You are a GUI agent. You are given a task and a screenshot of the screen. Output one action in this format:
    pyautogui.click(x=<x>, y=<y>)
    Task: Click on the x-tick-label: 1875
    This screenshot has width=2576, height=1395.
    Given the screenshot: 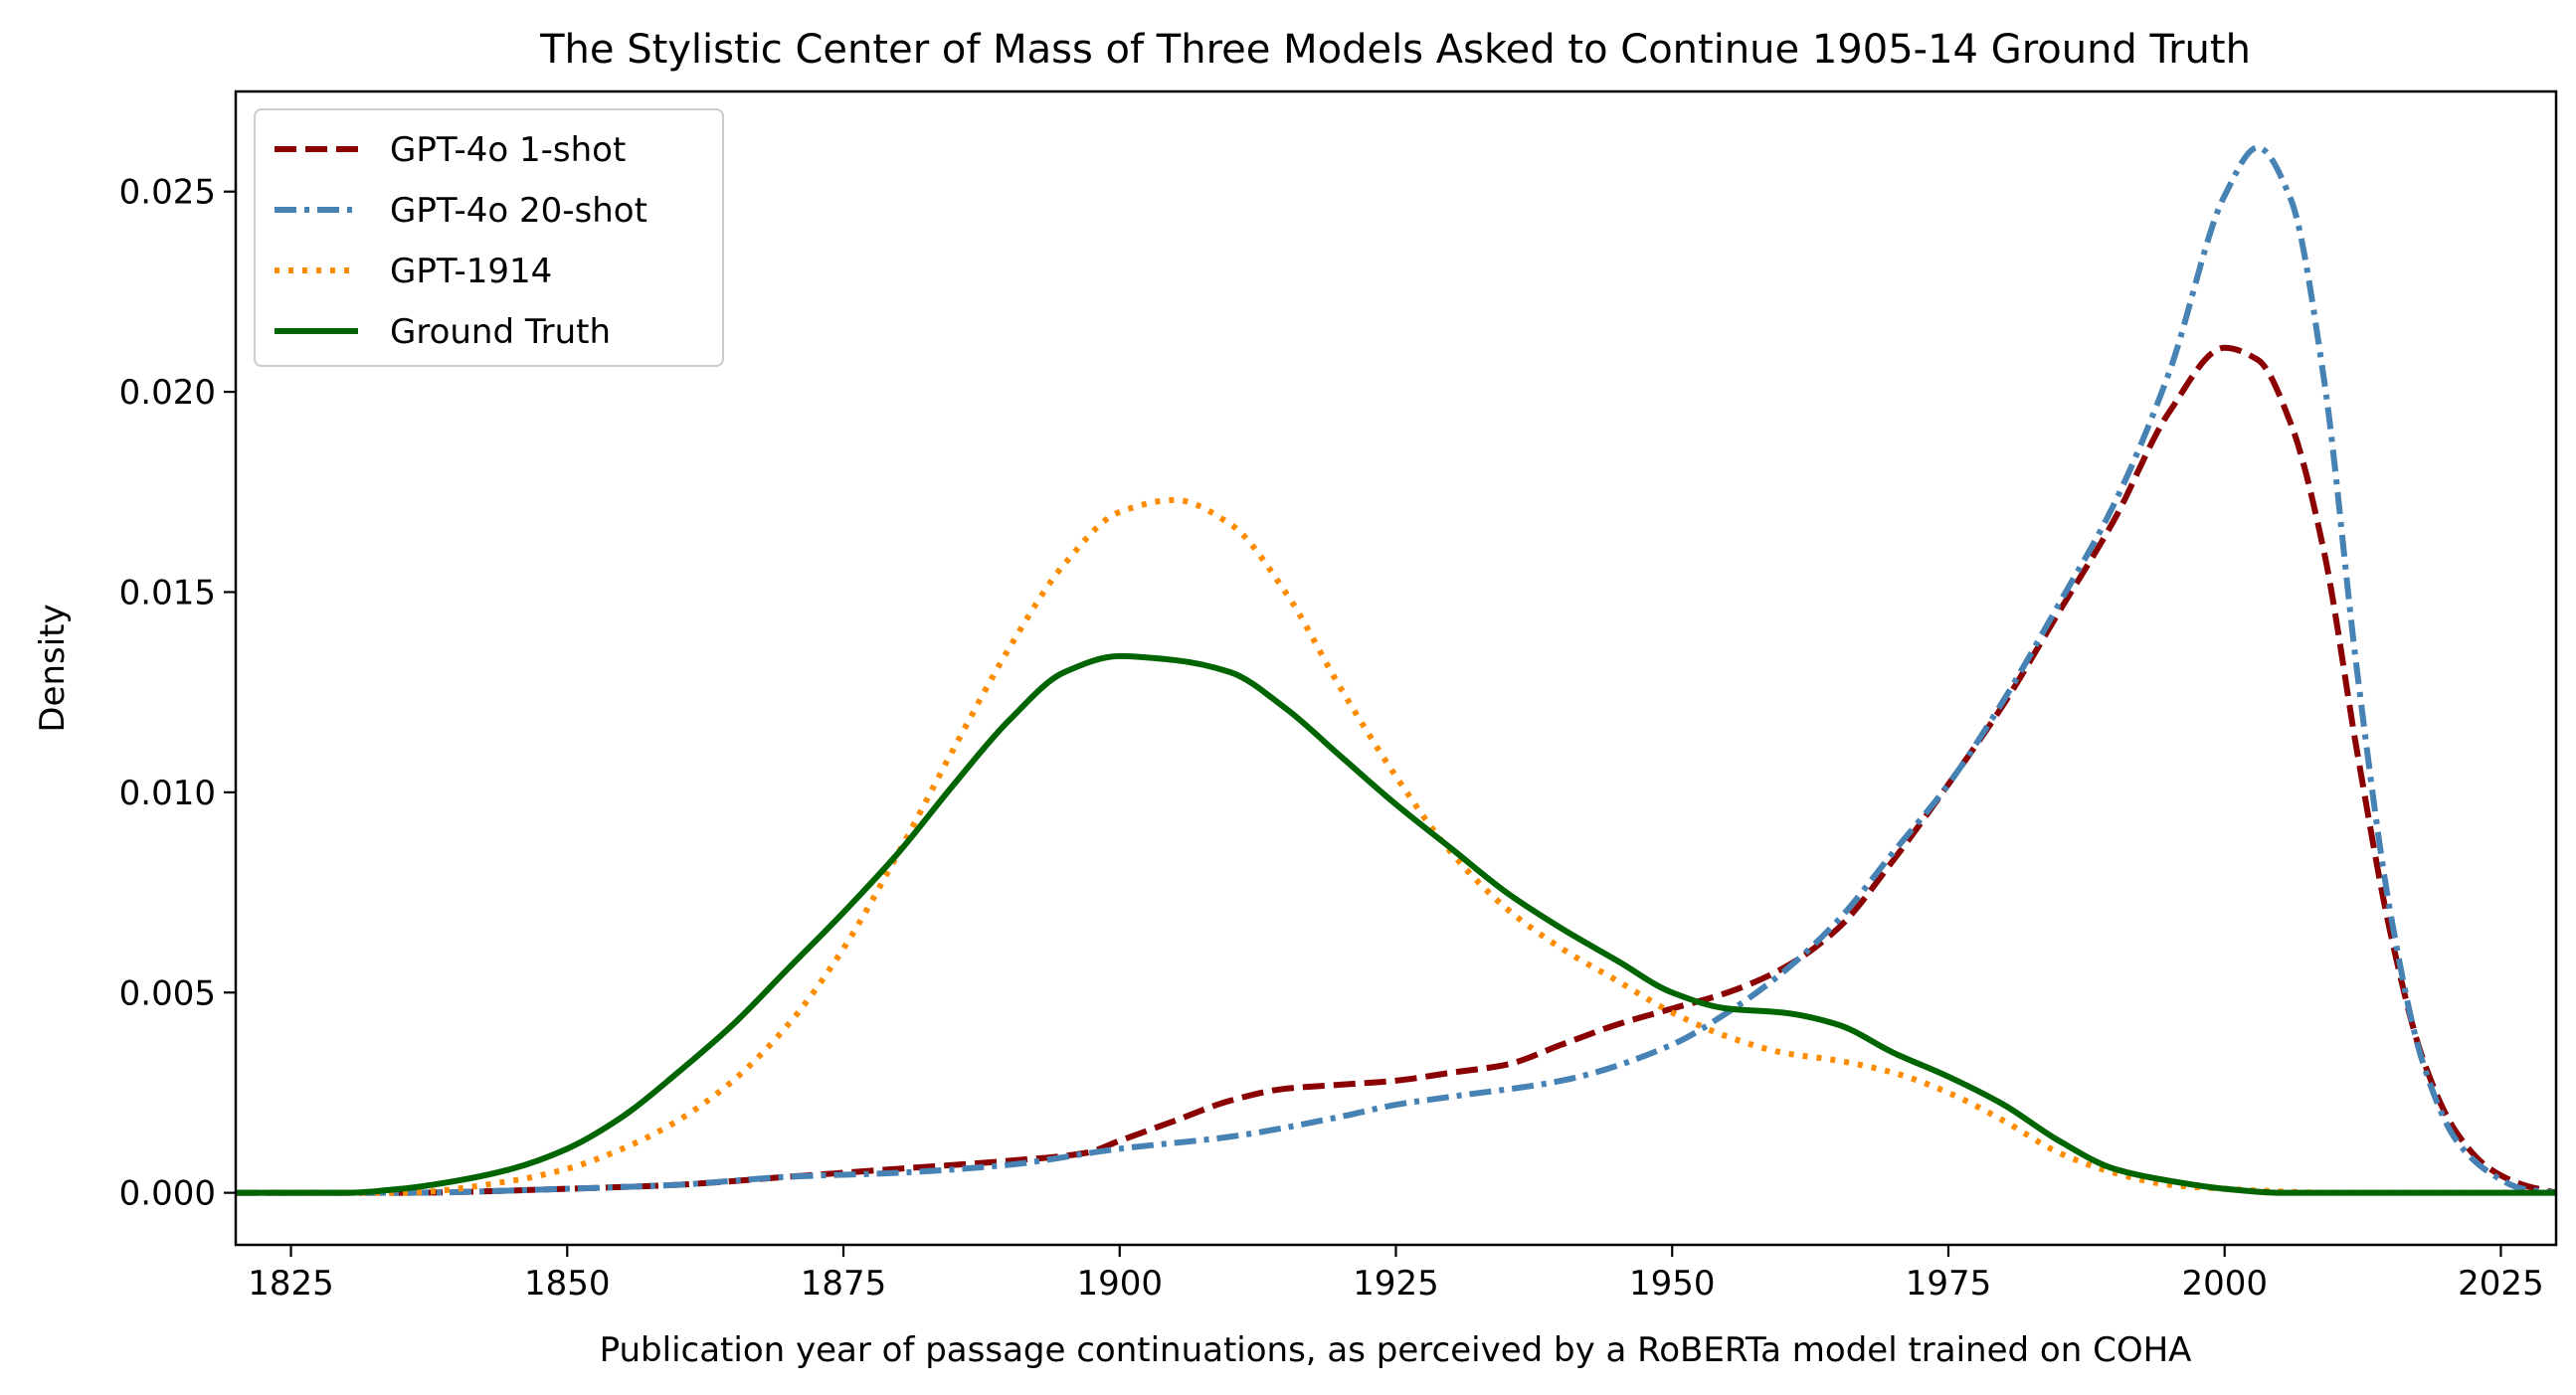 What is the action you would take?
    pyautogui.click(x=844, y=1284)
    